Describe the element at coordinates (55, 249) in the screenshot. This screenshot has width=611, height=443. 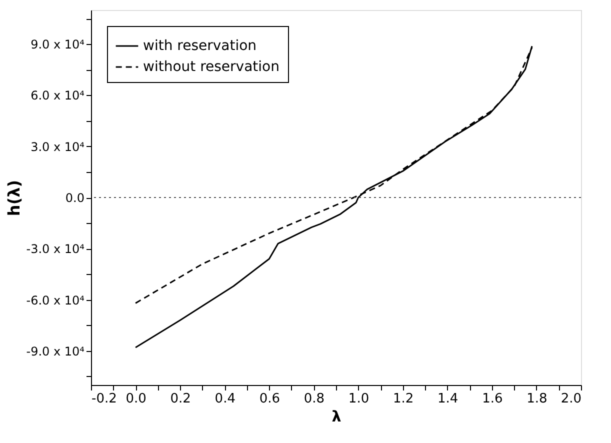
I see `y-tick-label: -3.0 x 10⁴` at that location.